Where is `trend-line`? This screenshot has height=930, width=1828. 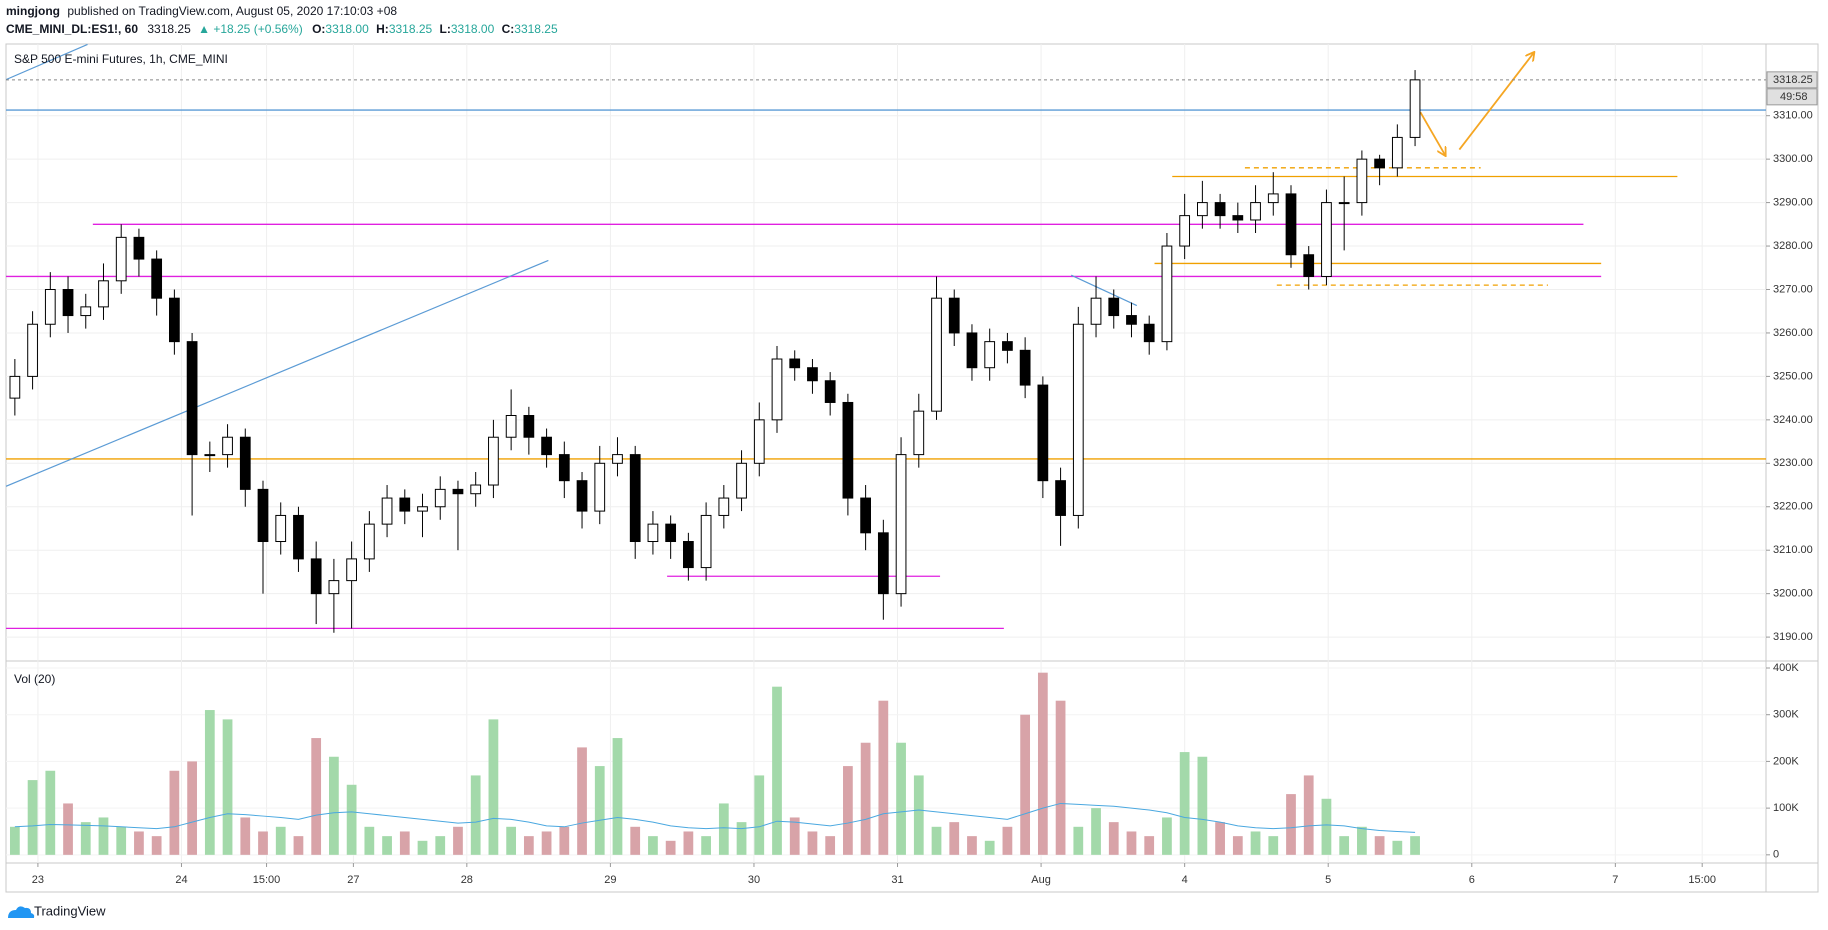 trend-line is located at coordinates (1104, 290).